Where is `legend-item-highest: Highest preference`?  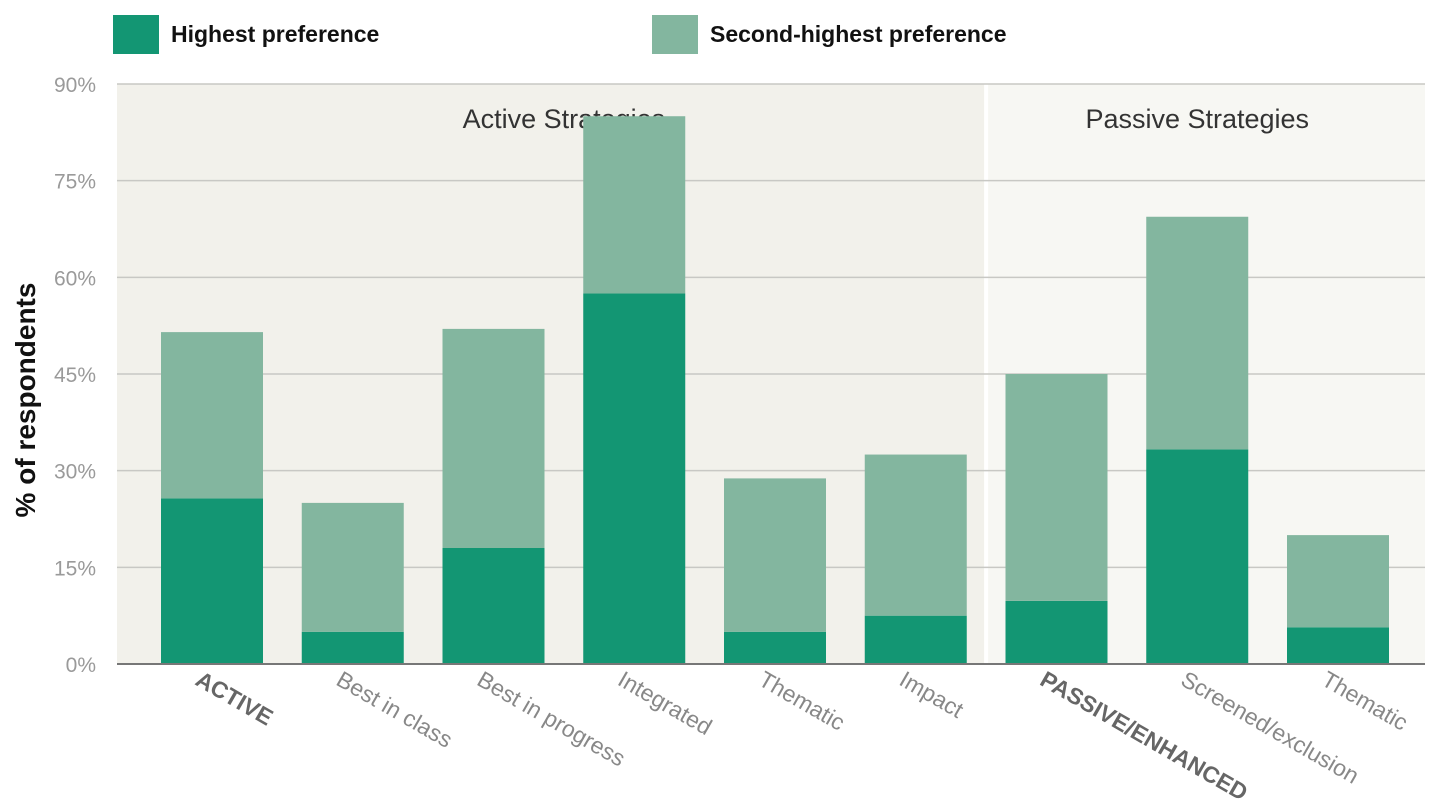 legend-item-highest: Highest preference is located at coordinates (246, 34).